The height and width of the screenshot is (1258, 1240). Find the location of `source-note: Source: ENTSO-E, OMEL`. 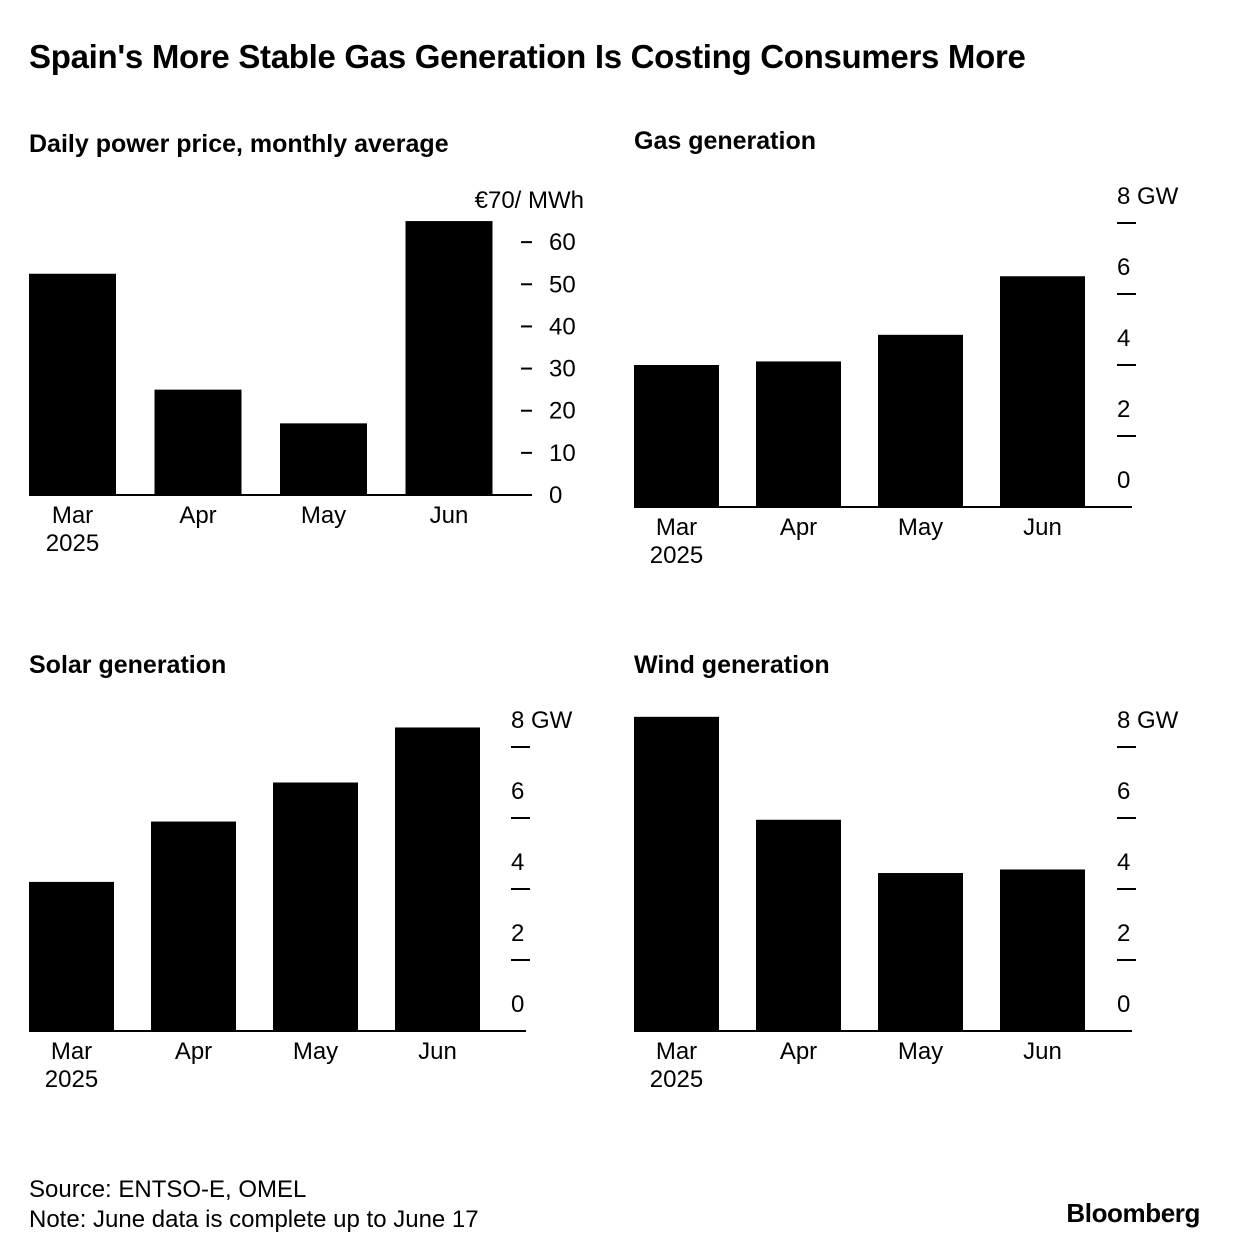

source-note: Source: ENTSO-E, OMEL is located at coordinates (168, 1189).